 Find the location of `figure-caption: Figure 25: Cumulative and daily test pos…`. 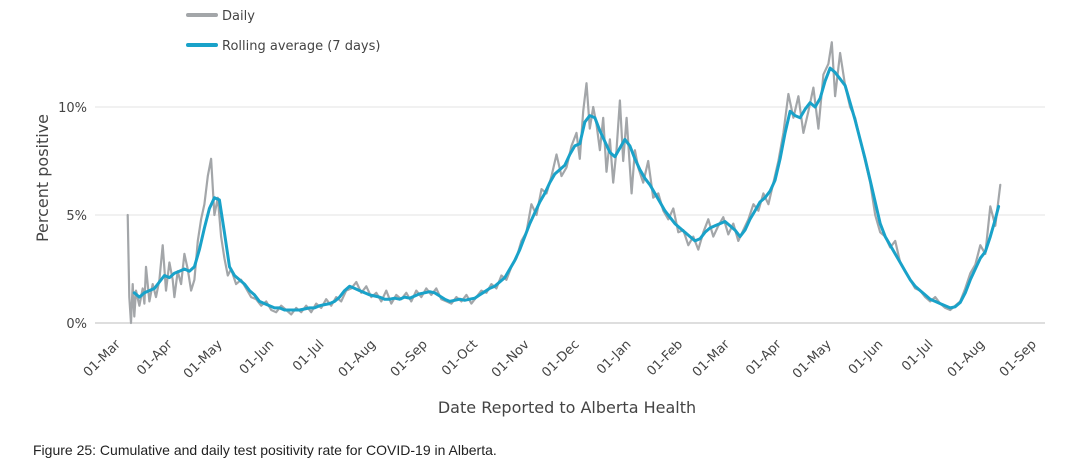

figure-caption: Figure 25: Cumulative and daily test pos… is located at coordinates (265, 450).